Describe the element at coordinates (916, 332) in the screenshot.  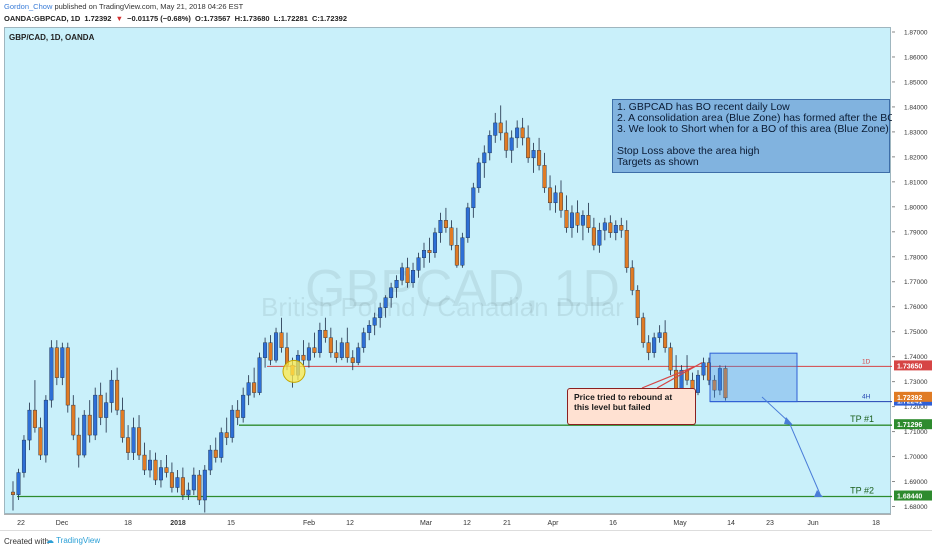
I see `price-tick-label: 1.75000` at that location.